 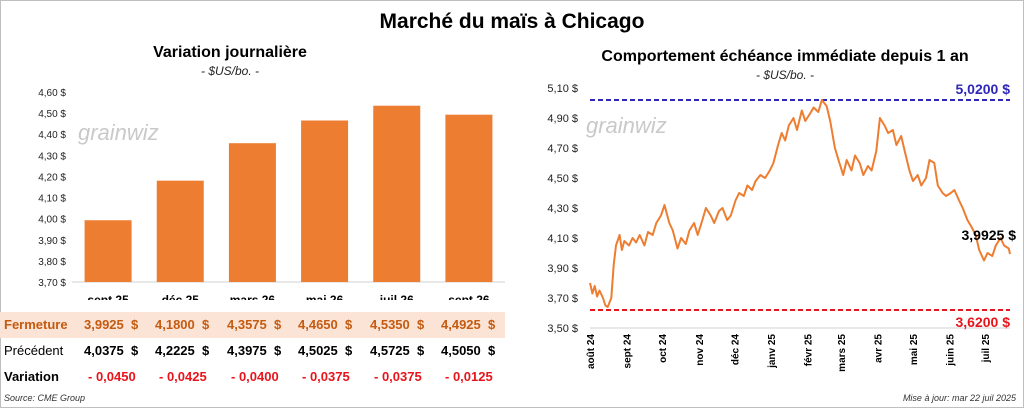 What do you see at coordinates (230, 52) in the screenshot?
I see `left-chart-title: Variation journalière` at bounding box center [230, 52].